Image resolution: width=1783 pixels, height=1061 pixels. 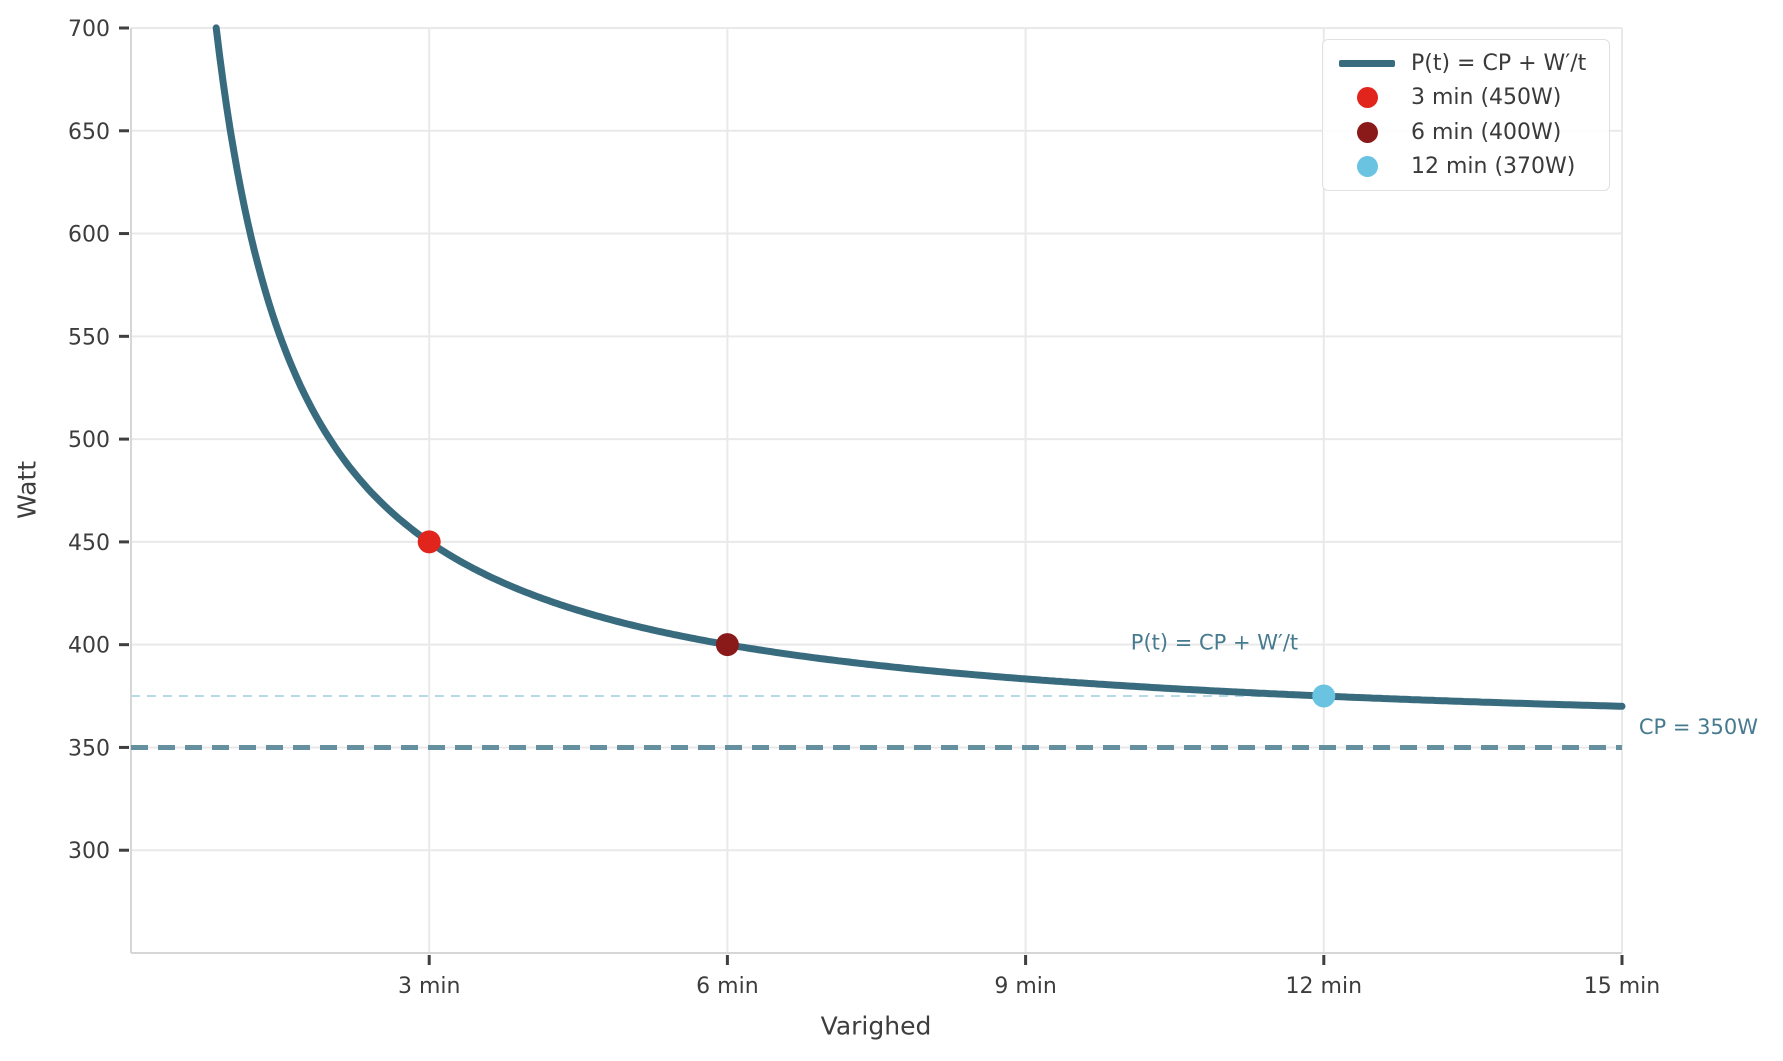 What do you see at coordinates (429, 986) in the screenshot?
I see `x-tick-label-3: 3 min` at bounding box center [429, 986].